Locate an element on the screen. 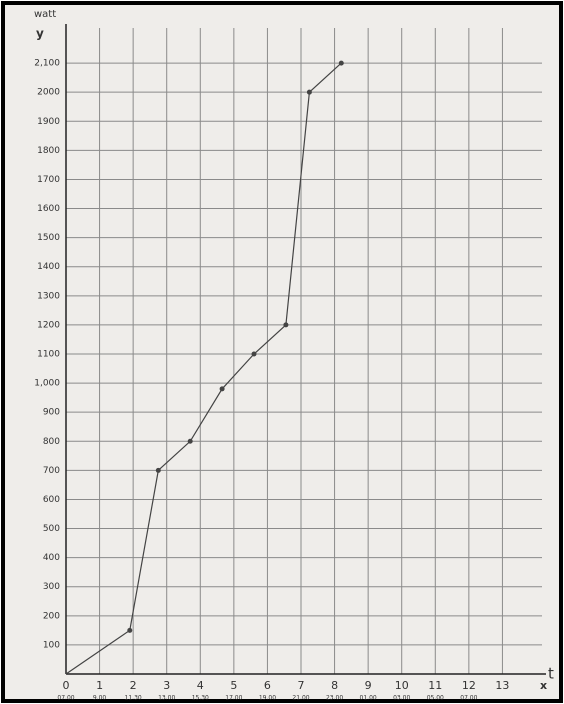 The image size is (564, 704). x-tick-label: 5 is located at coordinates (233, 685).